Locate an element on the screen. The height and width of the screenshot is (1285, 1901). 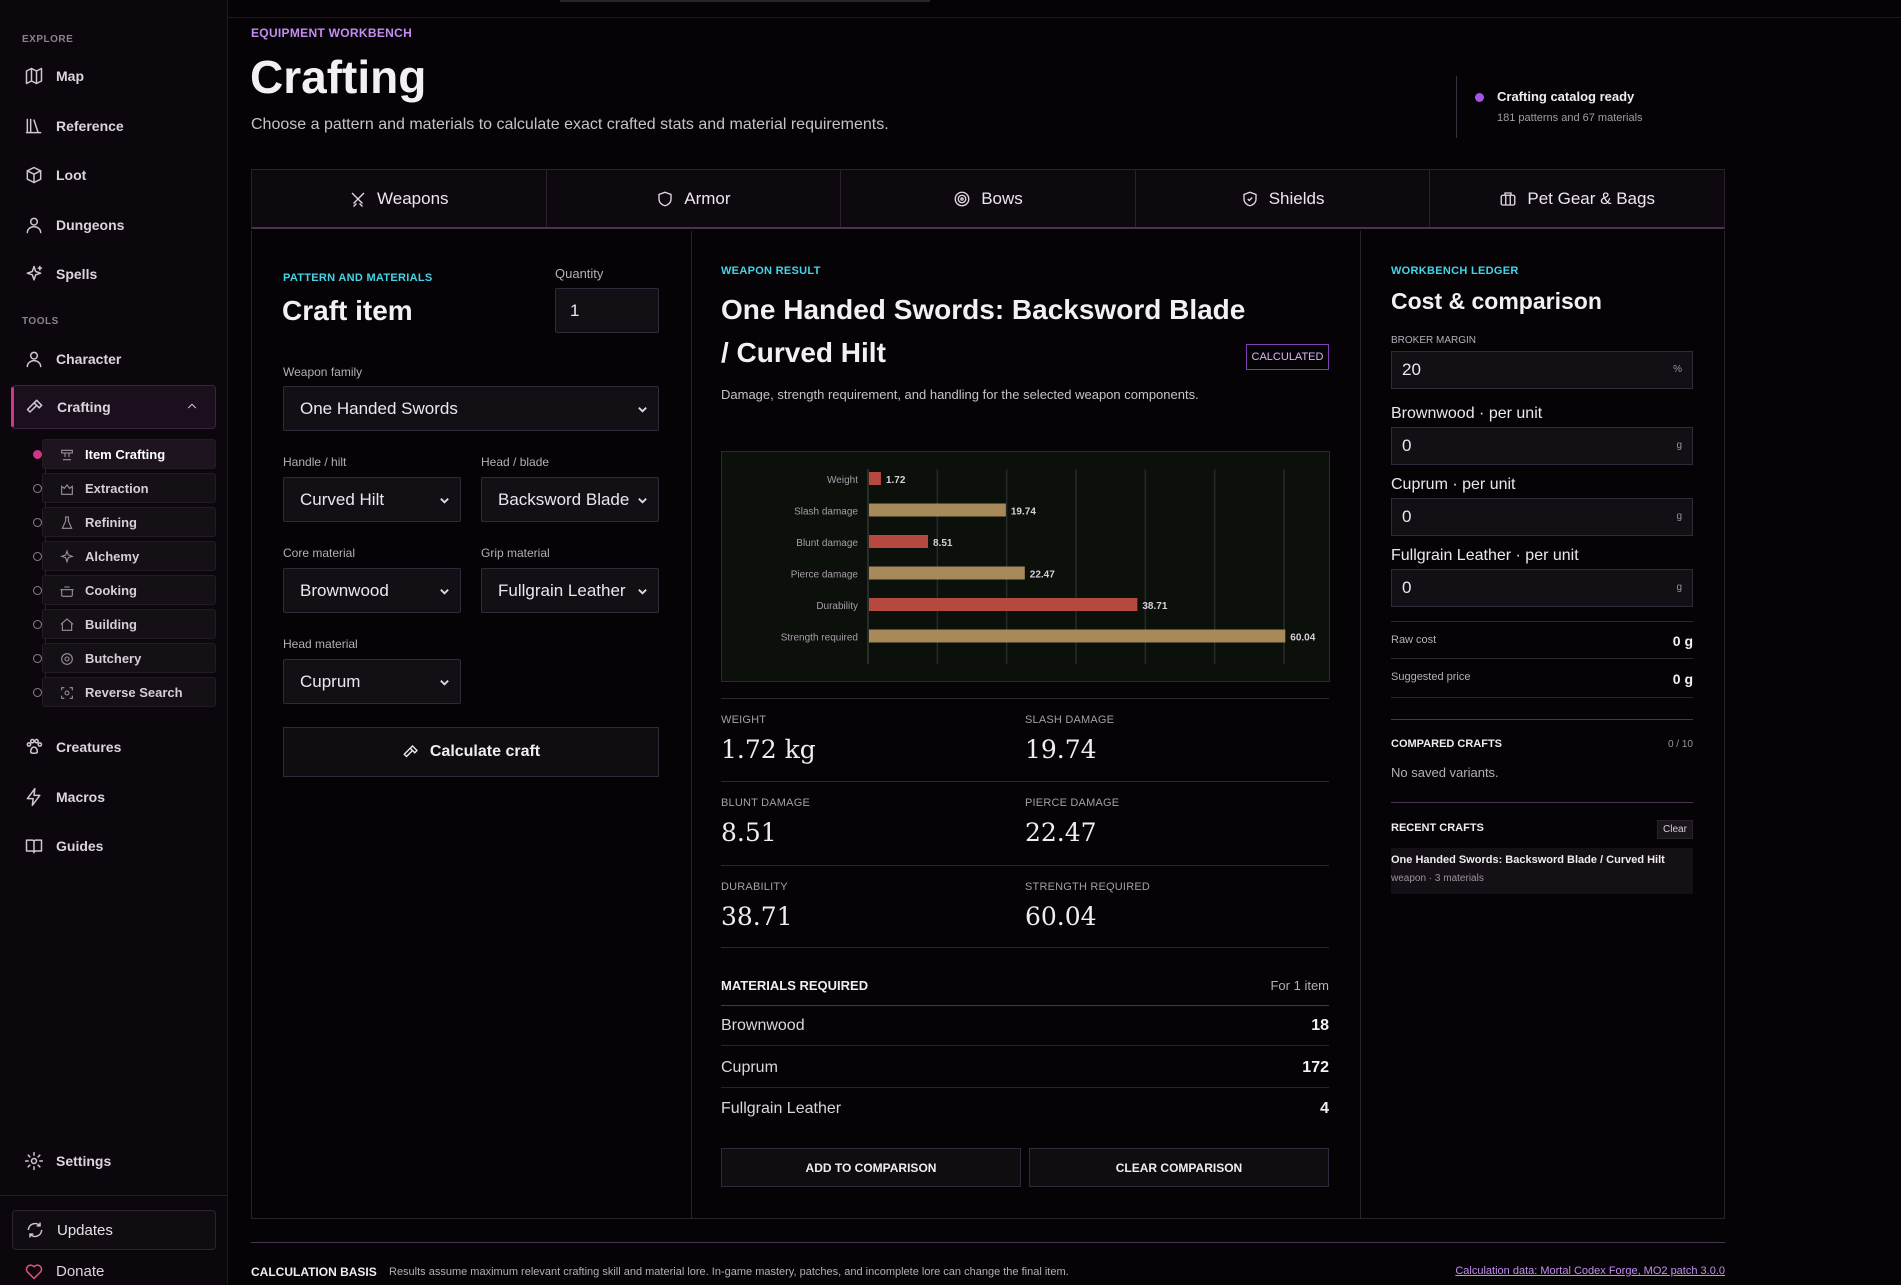
tab-shields: Shields is located at coordinates (1283, 198).